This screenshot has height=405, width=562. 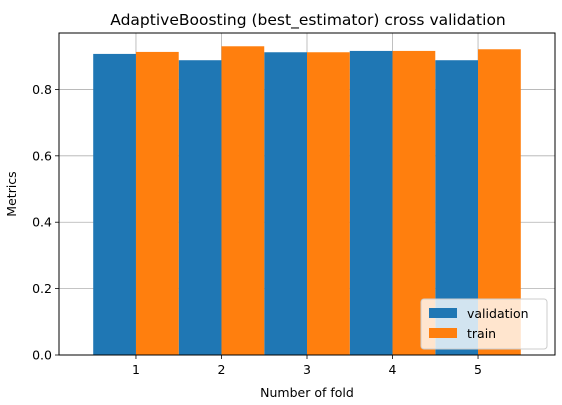 What do you see at coordinates (307, 392) in the screenshot?
I see `x-axis-label: Number of fold` at bounding box center [307, 392].